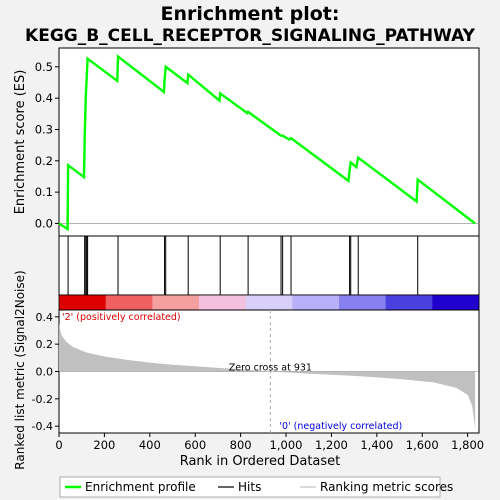  I want to click on x-tick-label: 400, so click(150, 445).